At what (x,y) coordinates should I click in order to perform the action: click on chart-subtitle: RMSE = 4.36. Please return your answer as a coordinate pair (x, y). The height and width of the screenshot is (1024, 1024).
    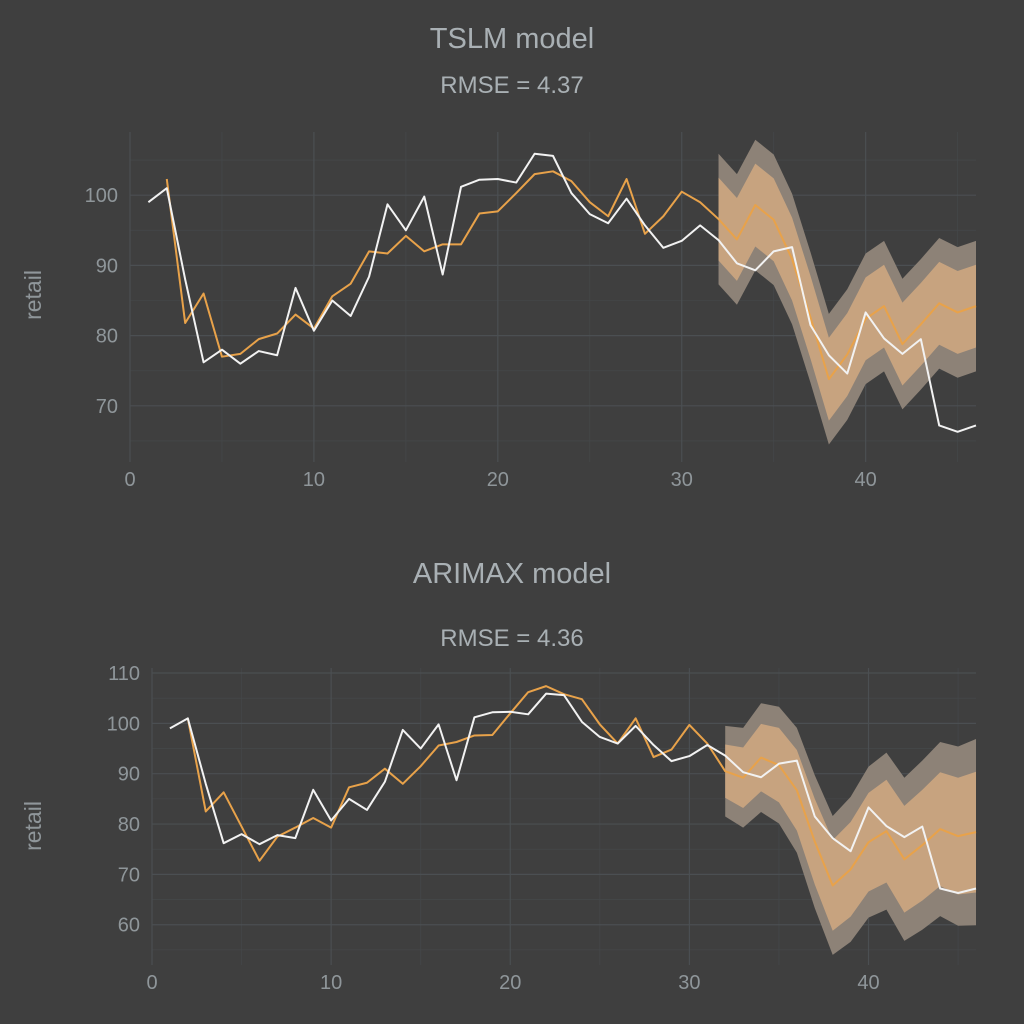
    Looking at the image, I should click on (511, 638).